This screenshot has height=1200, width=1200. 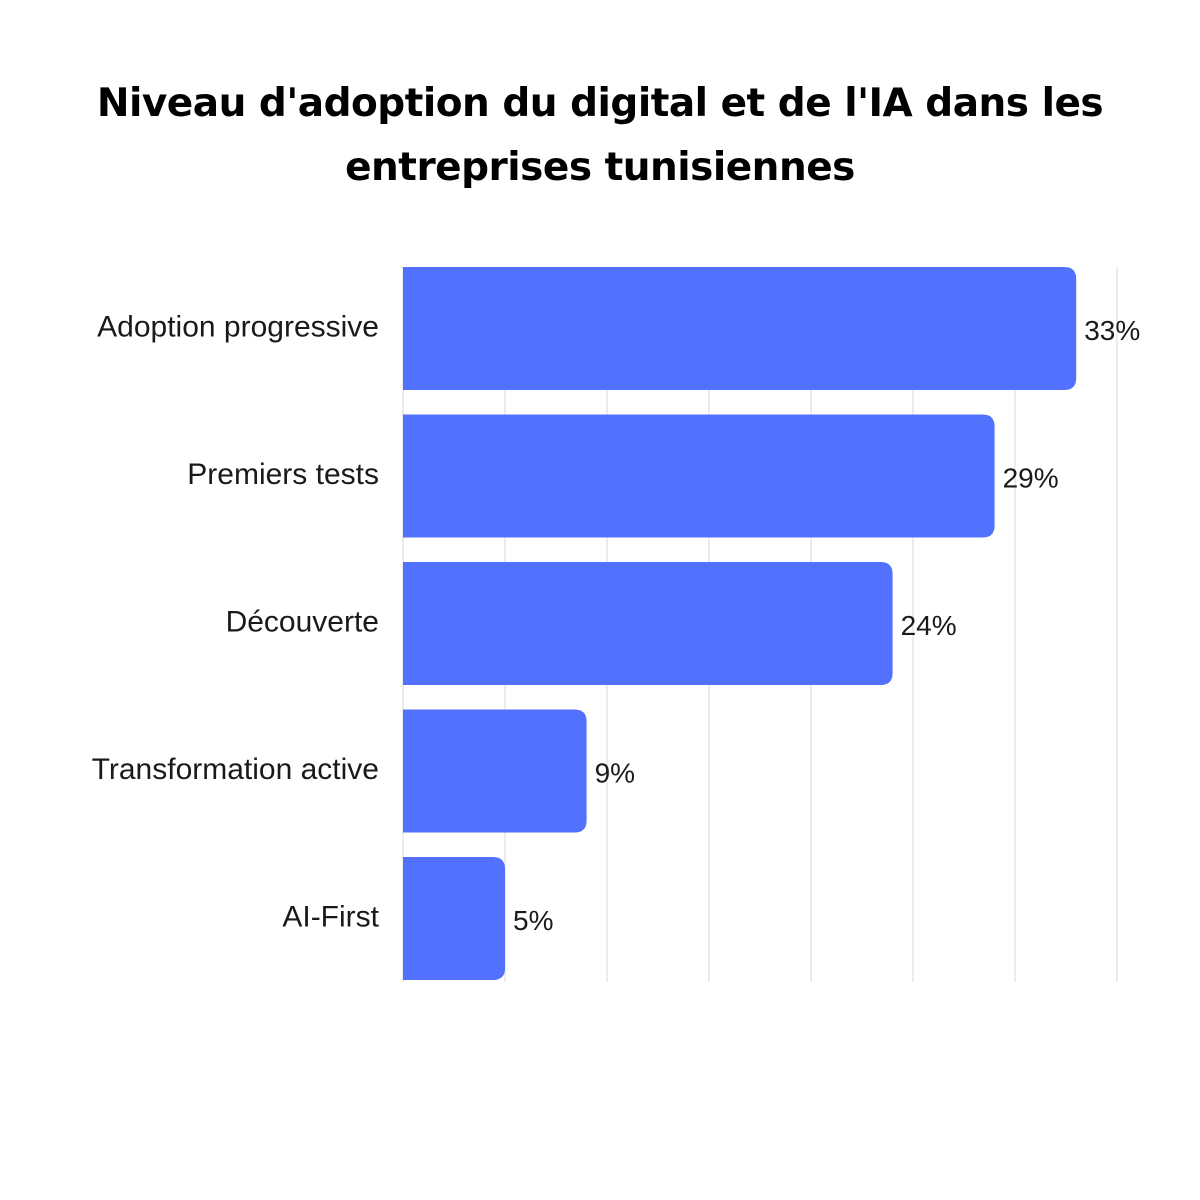 What do you see at coordinates (1031, 477) in the screenshot?
I see `value-label: 29%` at bounding box center [1031, 477].